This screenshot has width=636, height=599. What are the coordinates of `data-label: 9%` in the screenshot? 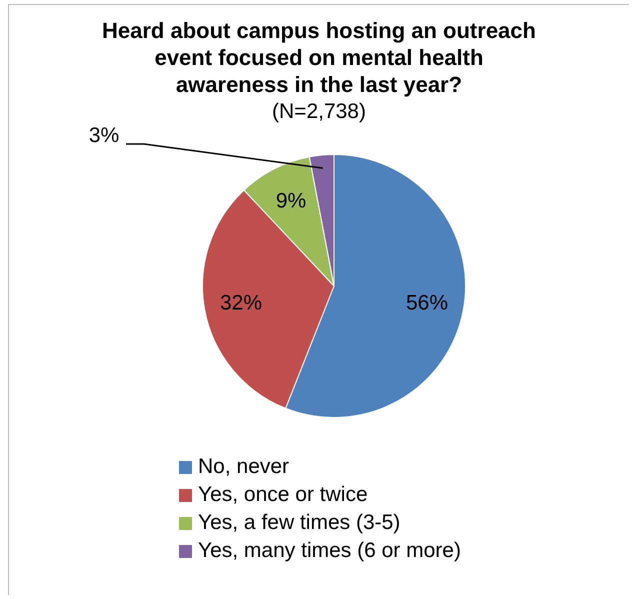 It's located at (291, 200).